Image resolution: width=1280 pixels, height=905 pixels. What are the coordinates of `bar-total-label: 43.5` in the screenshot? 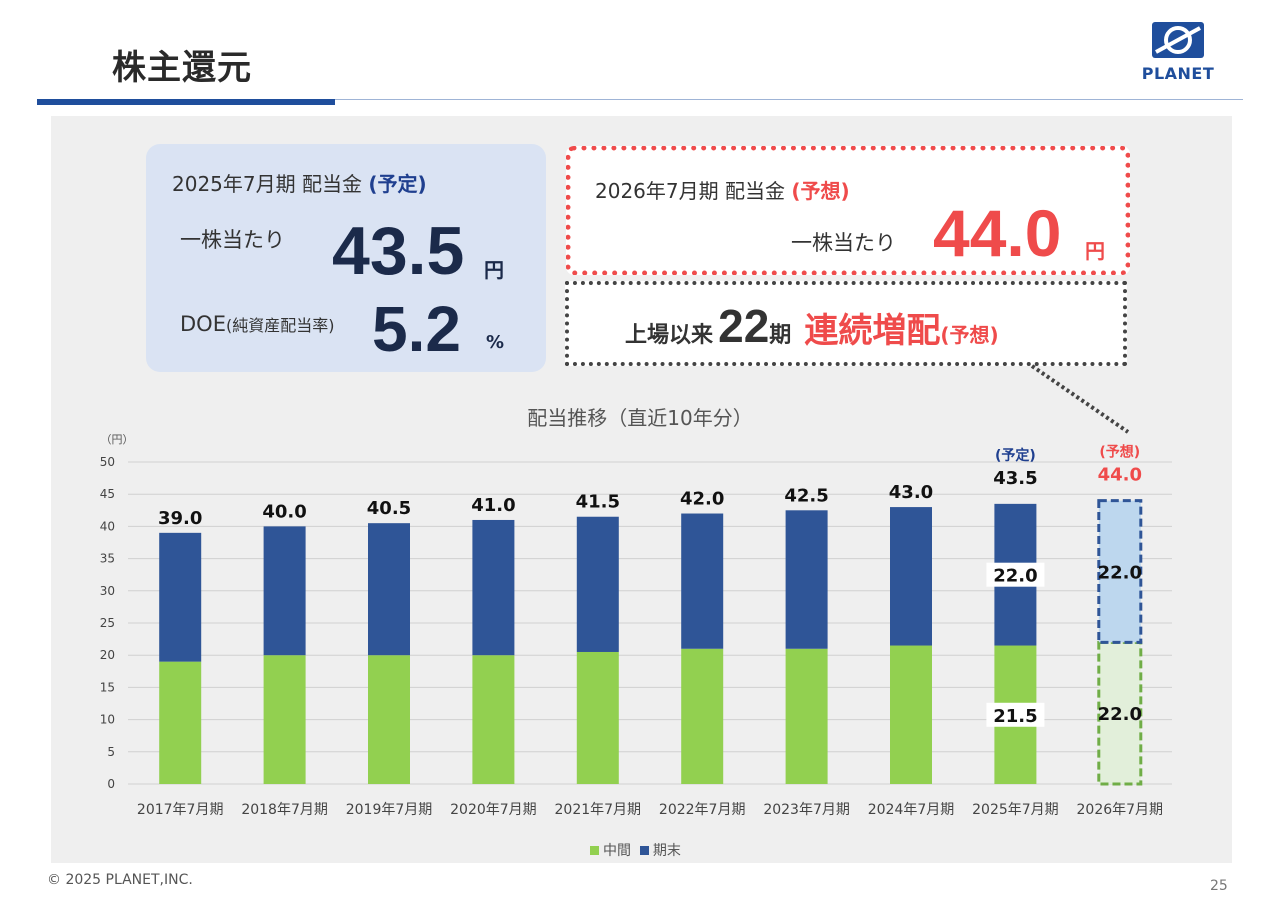 It's located at (1015, 478).